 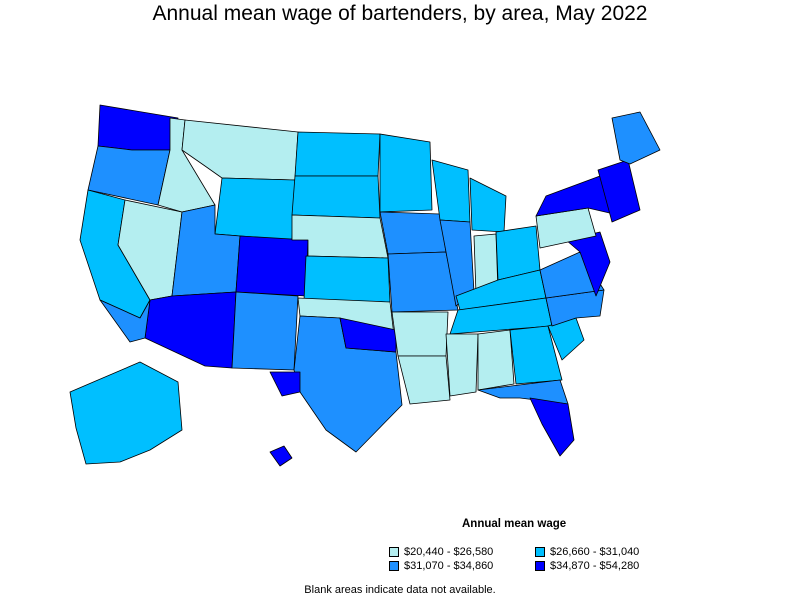 I want to click on region-arizona, so click(x=190, y=330).